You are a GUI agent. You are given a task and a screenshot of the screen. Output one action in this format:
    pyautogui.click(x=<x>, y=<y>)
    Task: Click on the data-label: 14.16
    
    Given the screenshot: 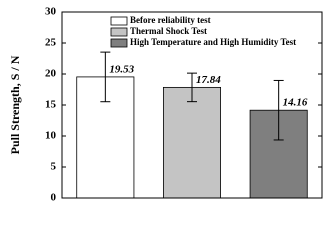 What is the action you would take?
    pyautogui.click(x=295, y=103)
    